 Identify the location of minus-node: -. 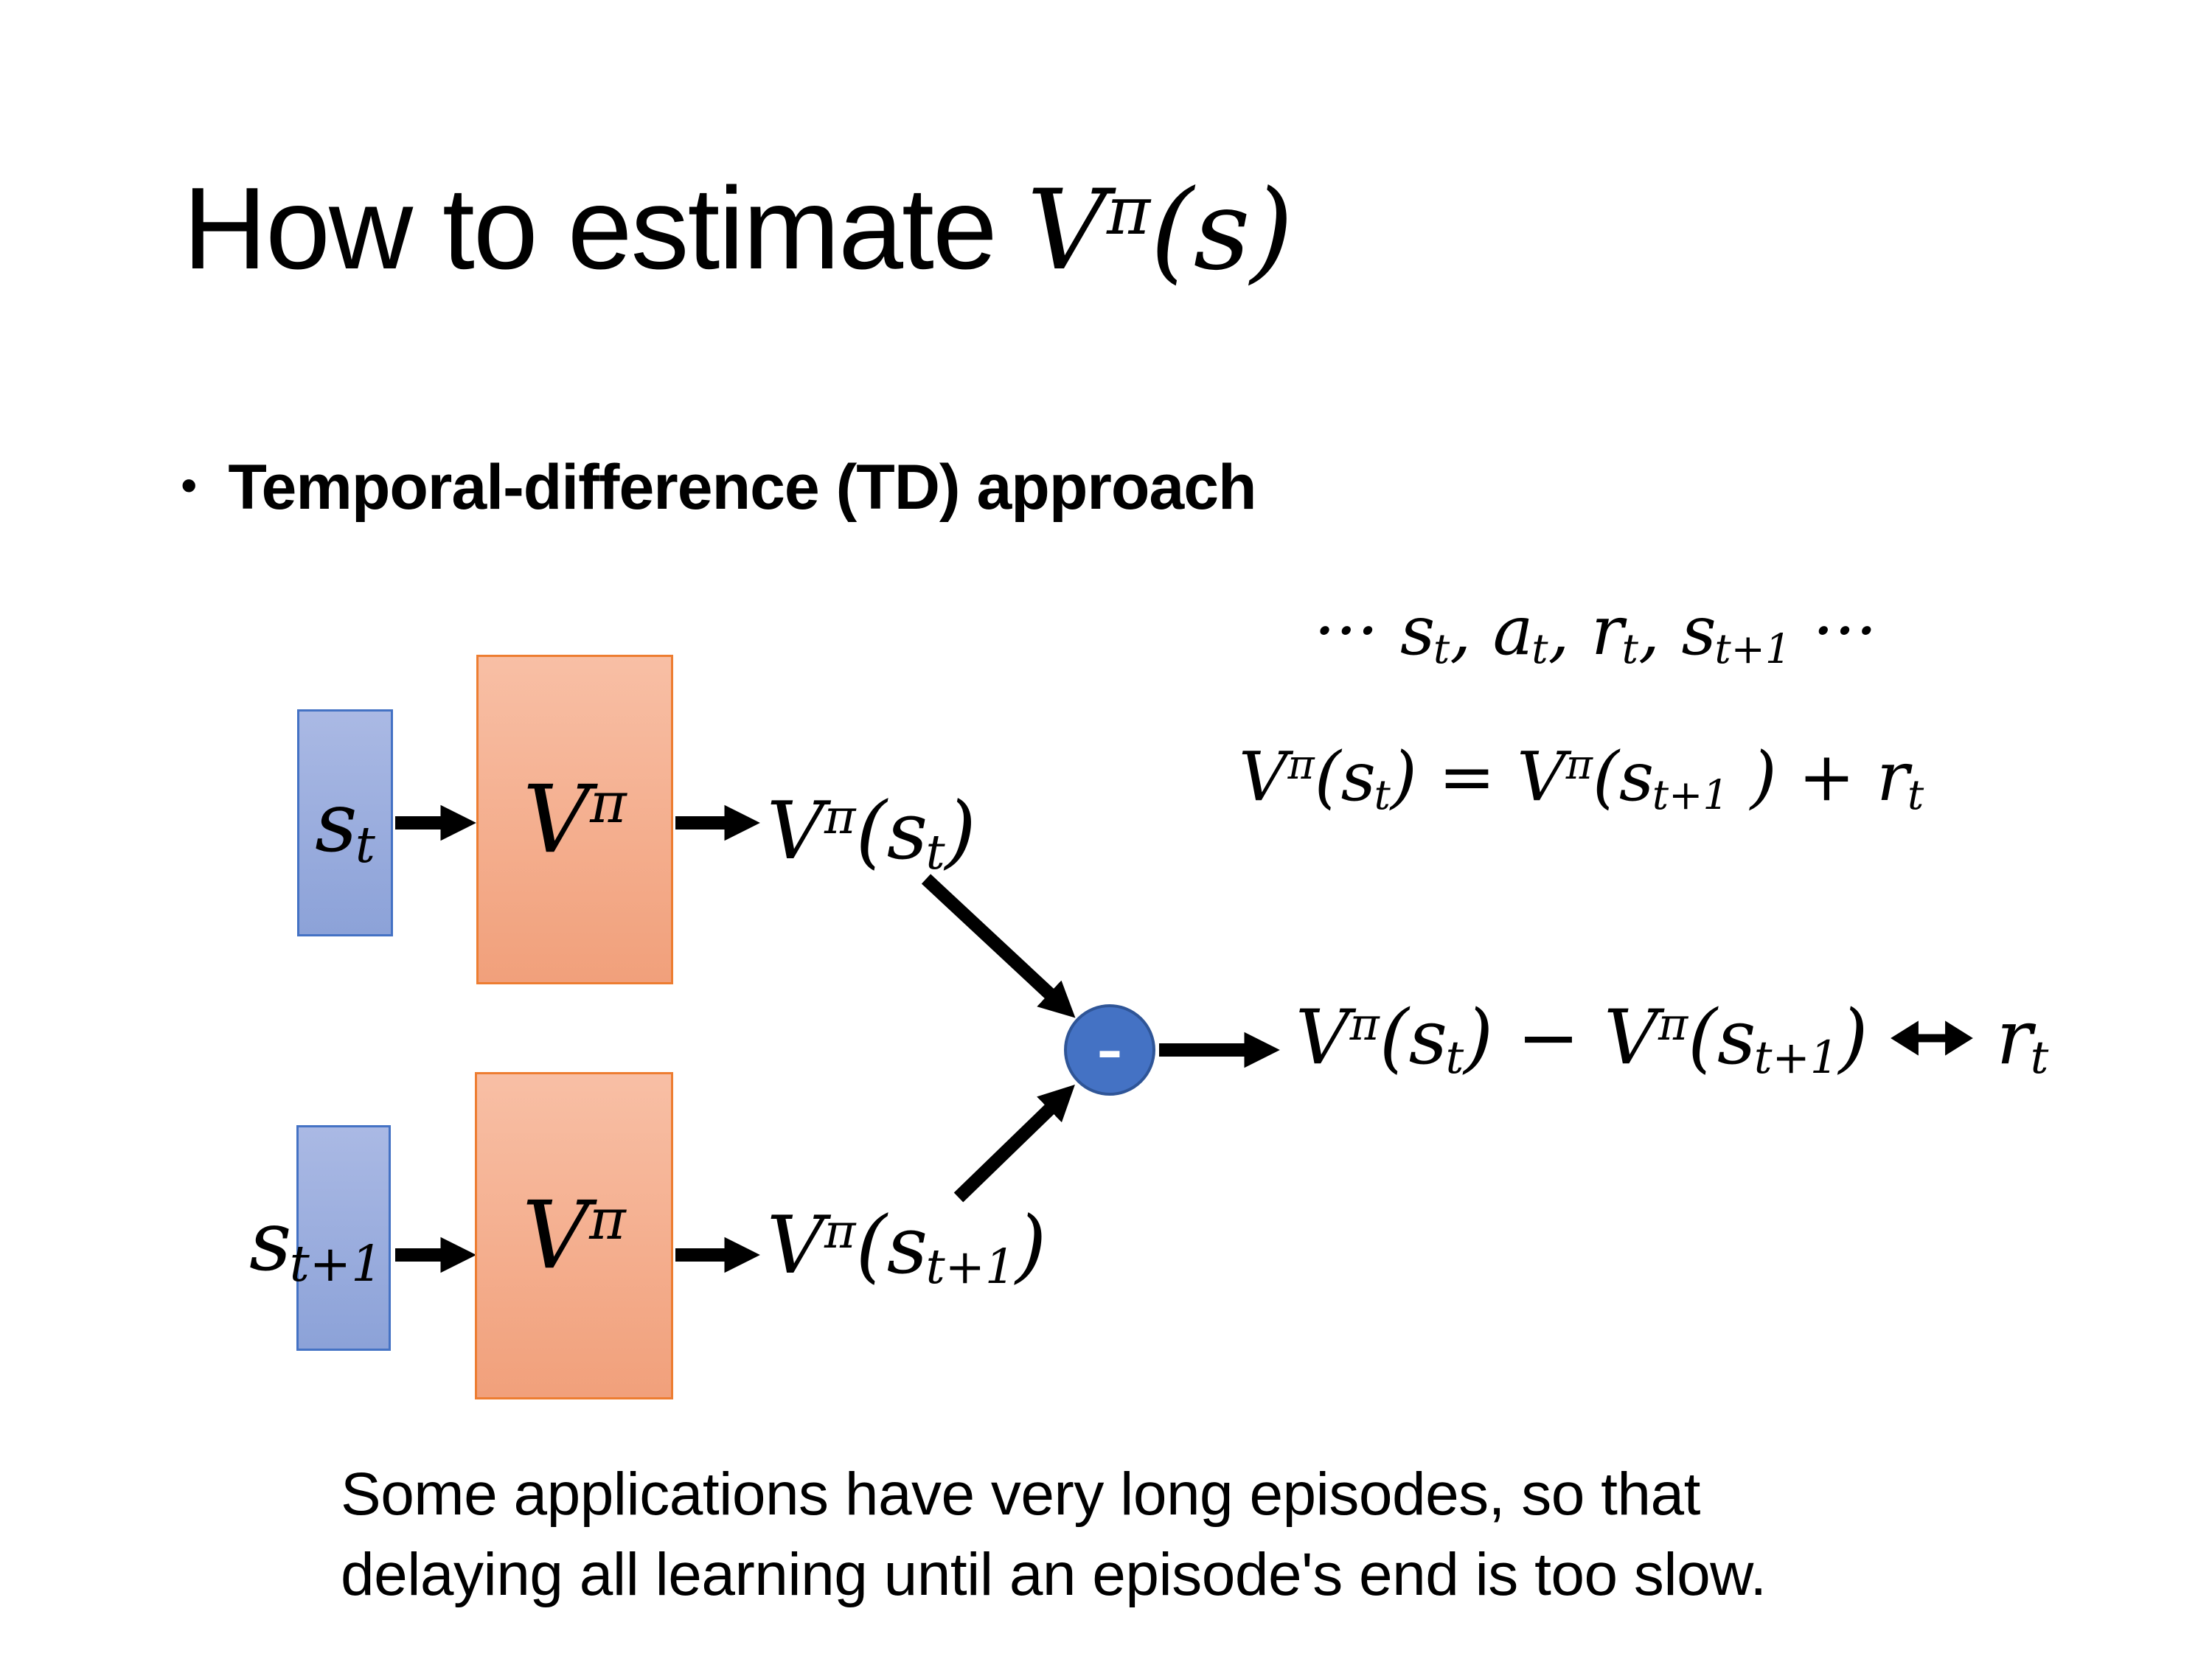
(1109, 1050).